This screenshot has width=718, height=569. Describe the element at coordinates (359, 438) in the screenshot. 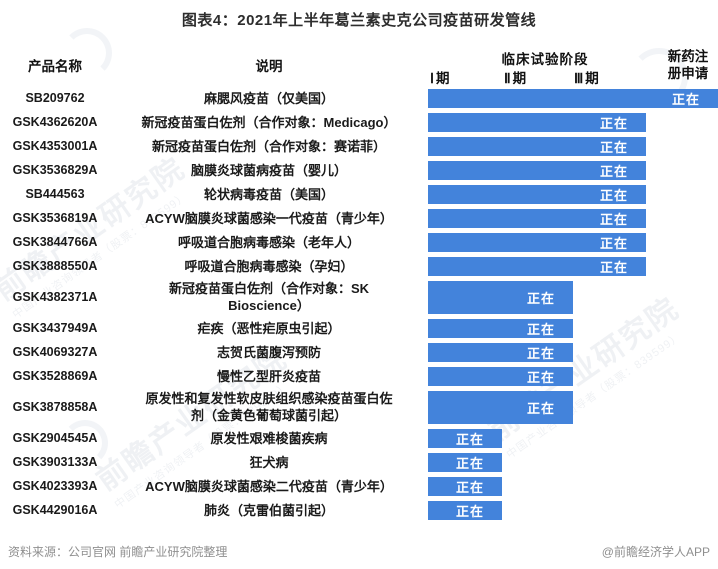

I see `table-row: GSK2904545A 原发性艰难梭菌疾病 正在` at that location.